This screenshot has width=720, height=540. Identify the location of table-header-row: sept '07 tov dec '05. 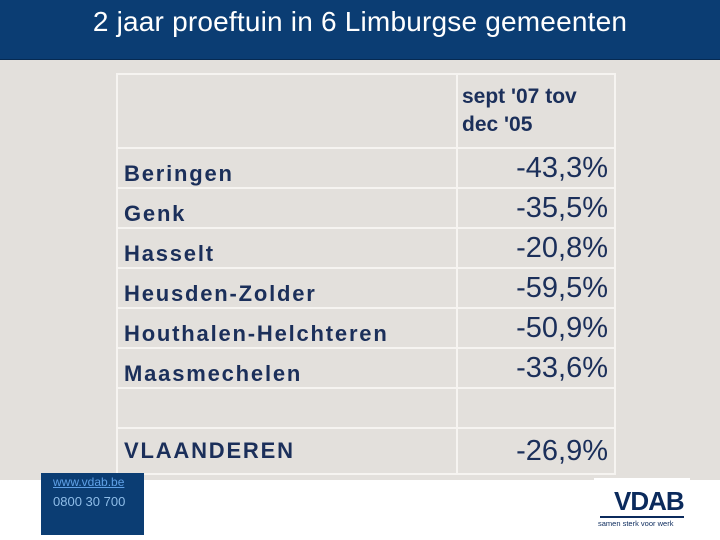
(366, 111).